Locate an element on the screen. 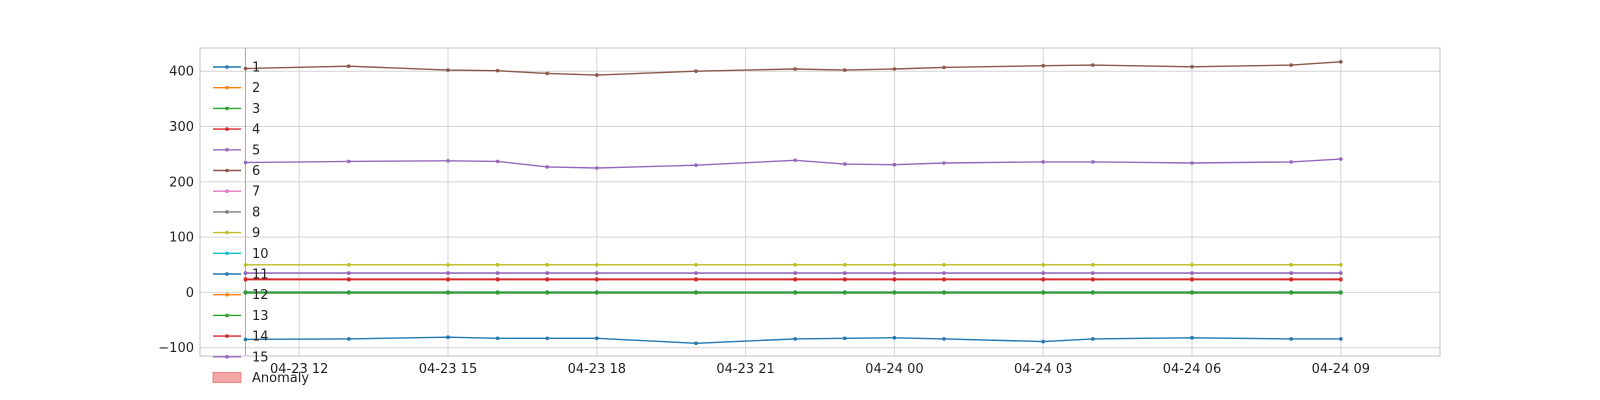 Image resolution: width=1600 pixels, height=400 pixels. legend-label: 7 is located at coordinates (256, 192).